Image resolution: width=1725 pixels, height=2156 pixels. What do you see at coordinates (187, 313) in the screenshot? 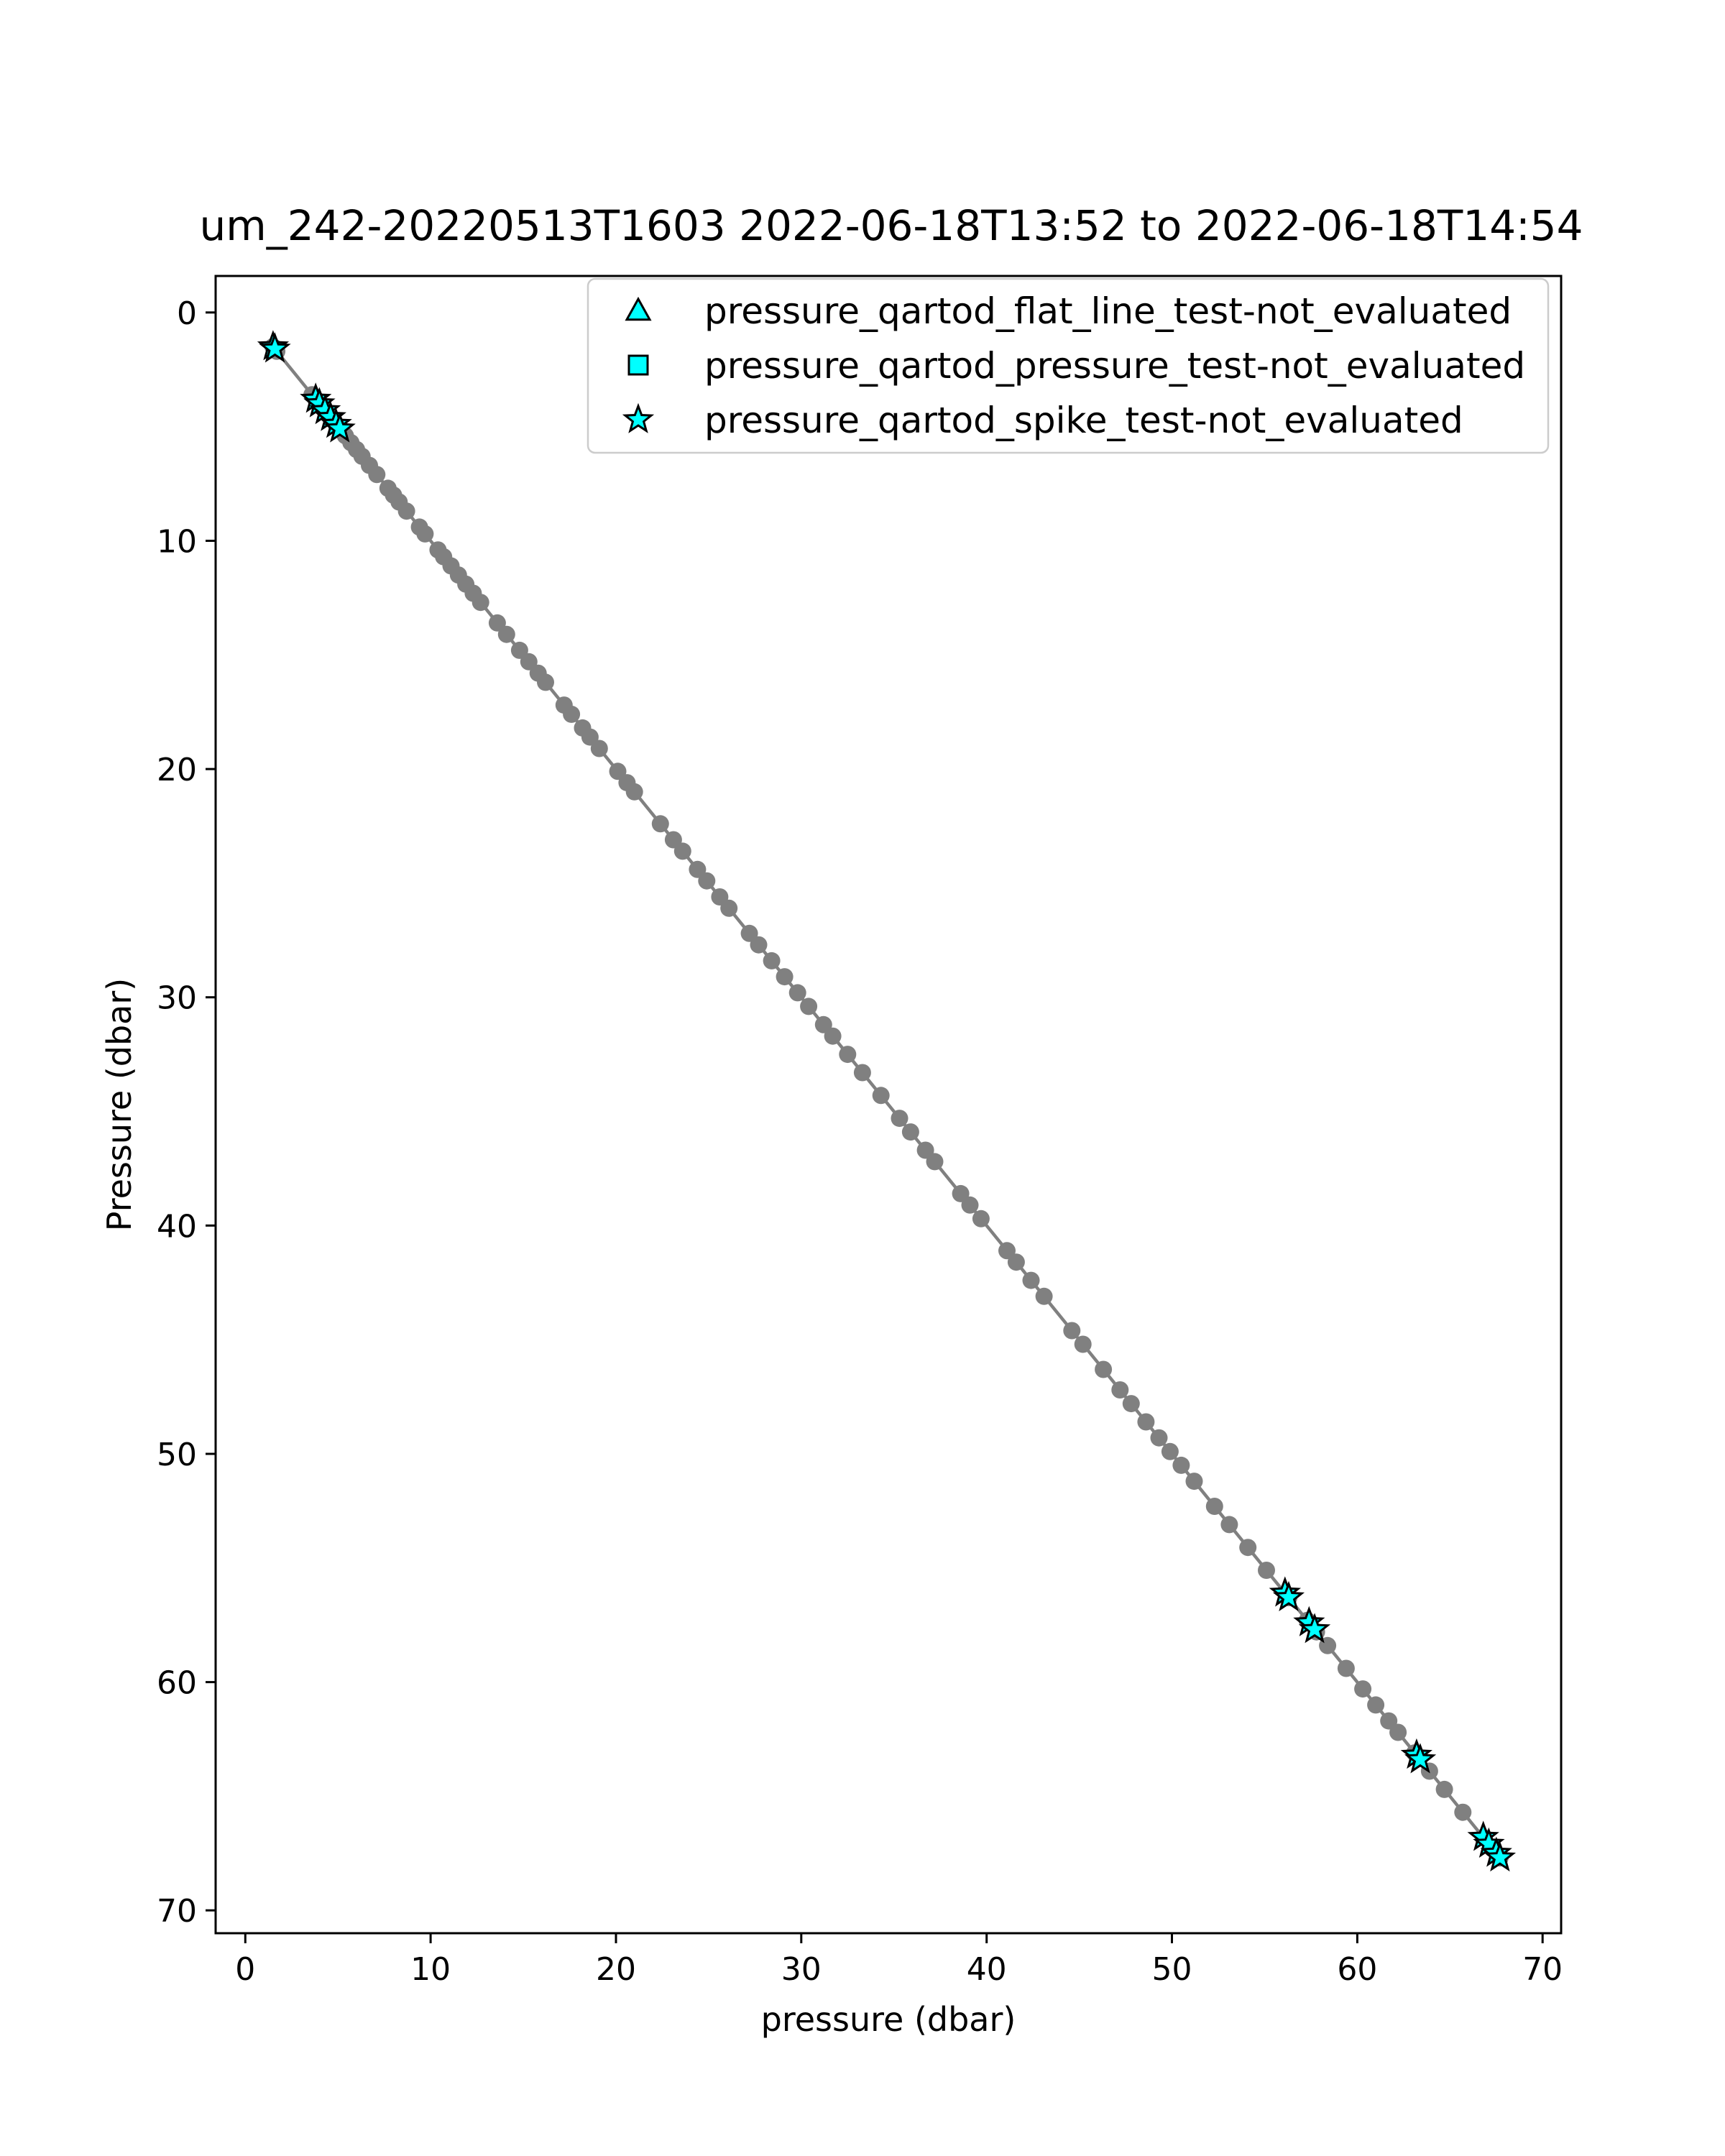
I see `y-tick-label: 0` at bounding box center [187, 313].